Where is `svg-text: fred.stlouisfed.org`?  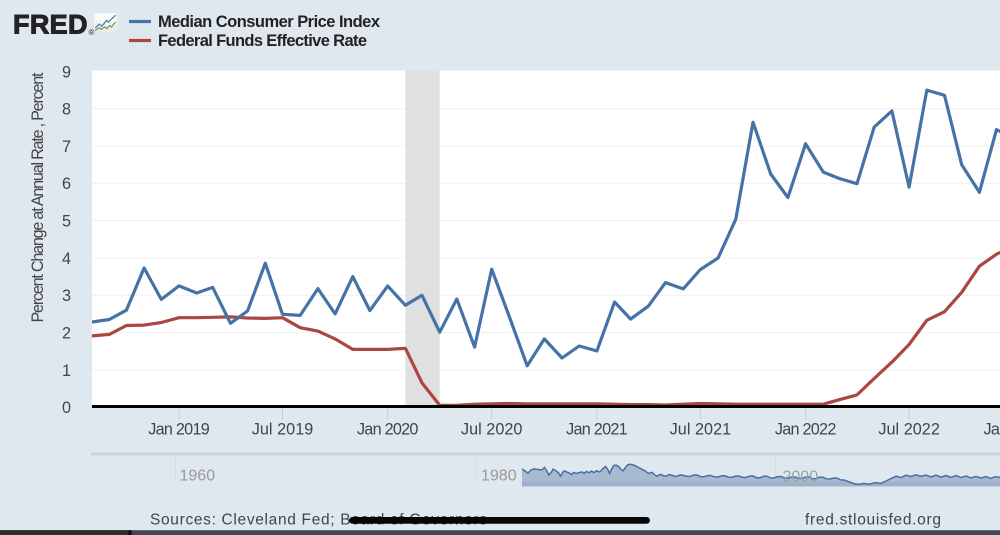
svg-text: fred.stlouisfed.org is located at coordinates (873, 519).